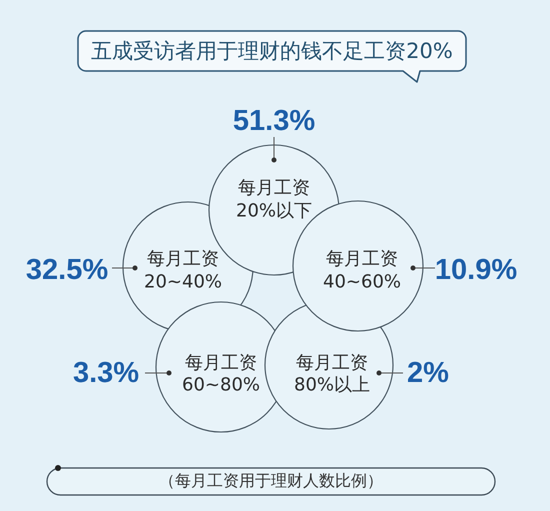 The height and width of the screenshot is (511, 550). Describe the element at coordinates (332, 374) in the screenshot. I see `category-label: 每月工资 80%以上` at that location.